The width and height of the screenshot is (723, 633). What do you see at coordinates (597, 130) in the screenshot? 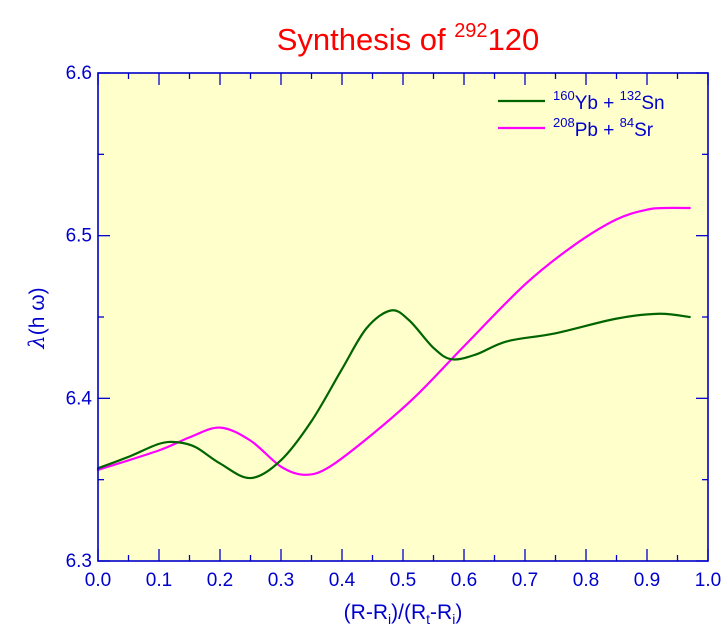
I see `legend-text-part: Pb +` at bounding box center [597, 130].